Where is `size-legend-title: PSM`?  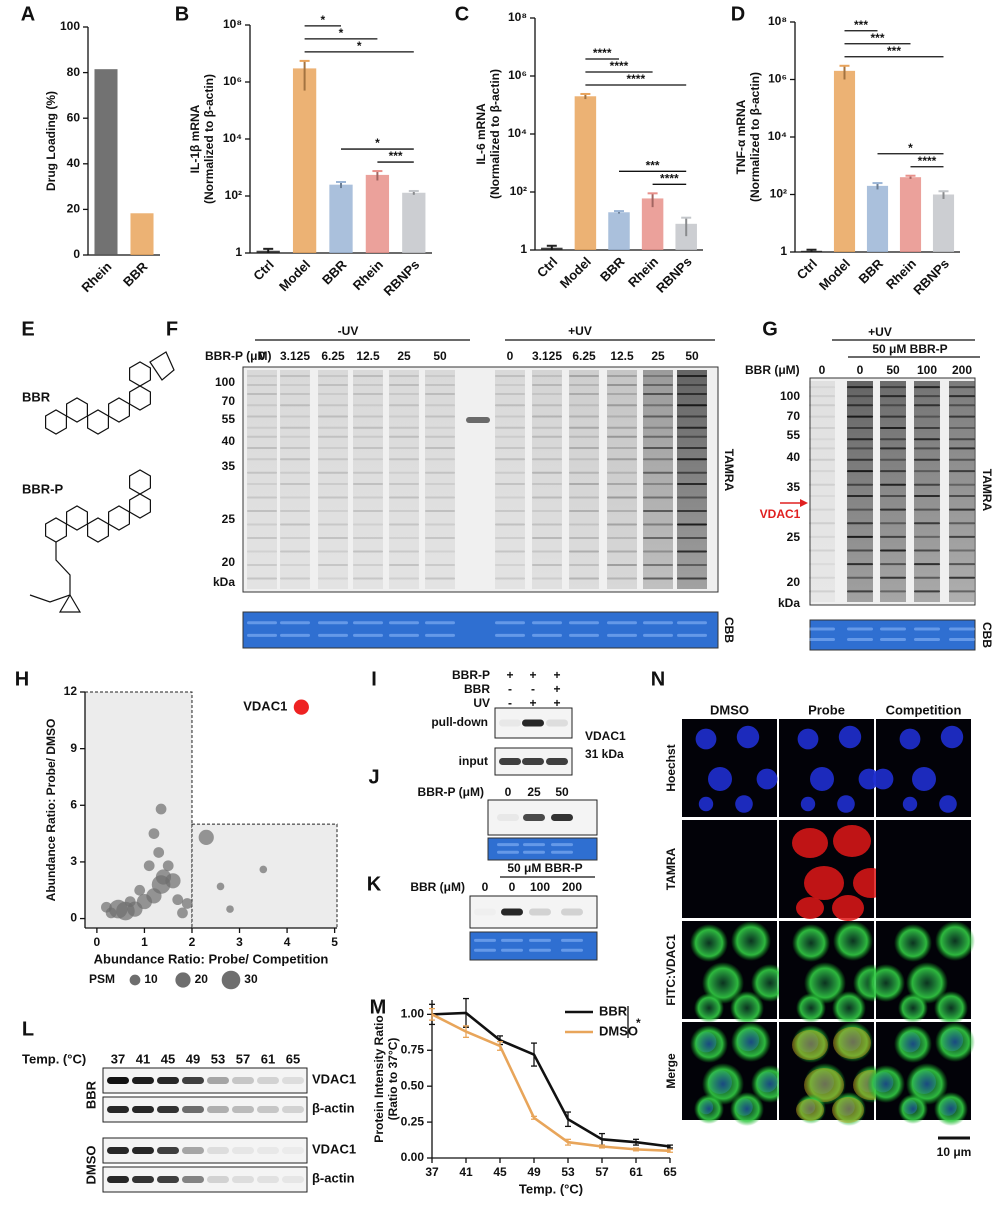 size-legend-title: PSM is located at coordinates (102, 979).